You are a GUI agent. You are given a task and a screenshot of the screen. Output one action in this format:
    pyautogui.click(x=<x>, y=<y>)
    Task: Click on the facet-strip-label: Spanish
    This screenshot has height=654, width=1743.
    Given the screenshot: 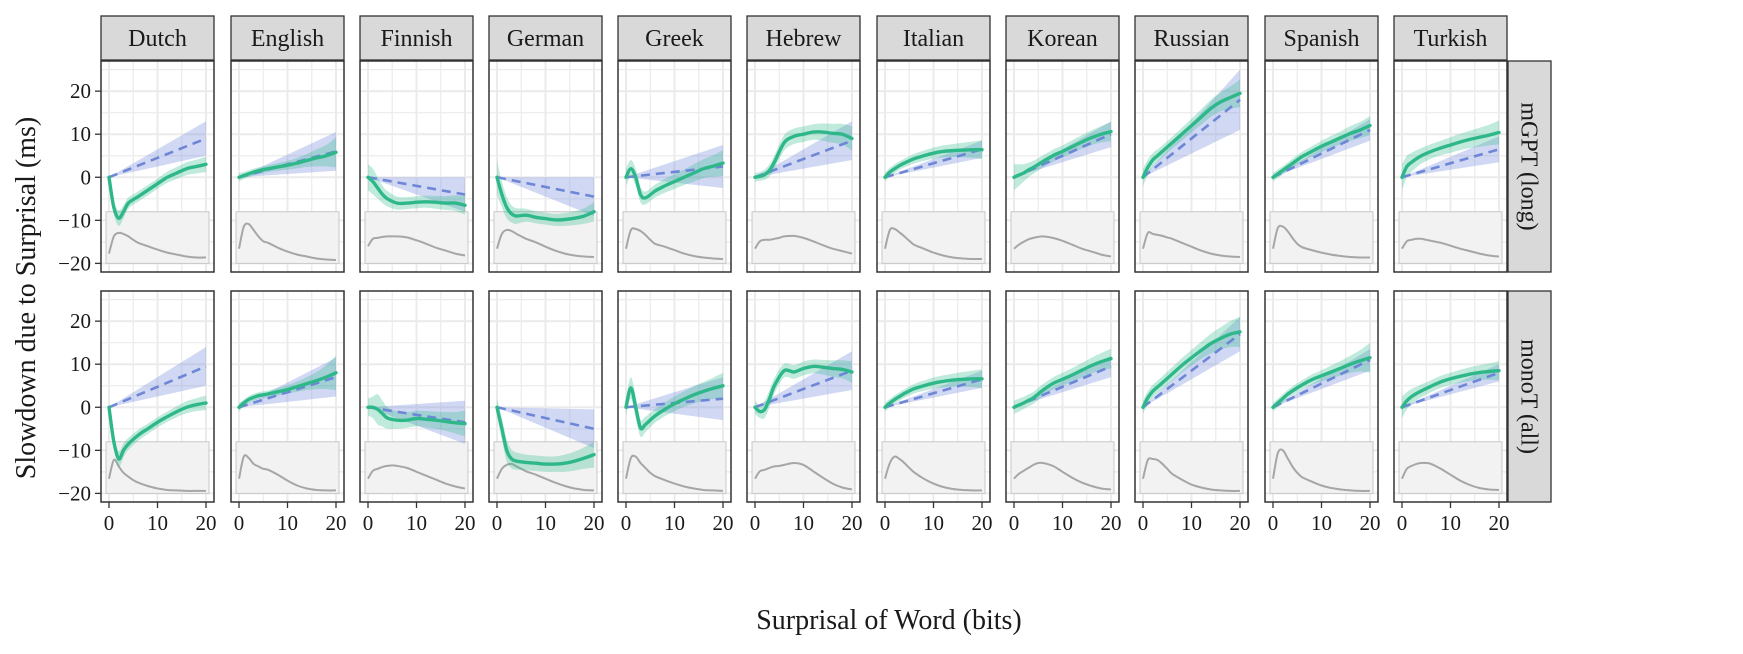 What is the action you would take?
    pyautogui.click(x=1321, y=39)
    